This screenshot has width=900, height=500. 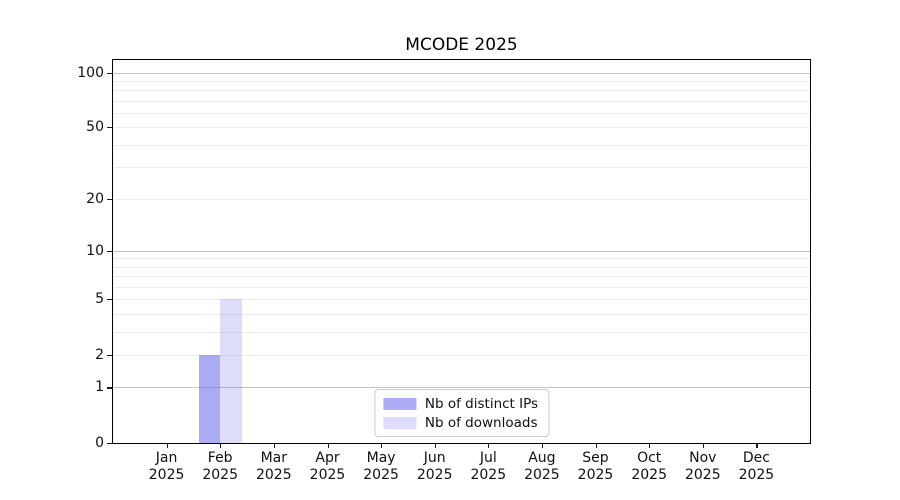 What do you see at coordinates (90, 72) in the screenshot?
I see `y-tick-label: 100` at bounding box center [90, 72].